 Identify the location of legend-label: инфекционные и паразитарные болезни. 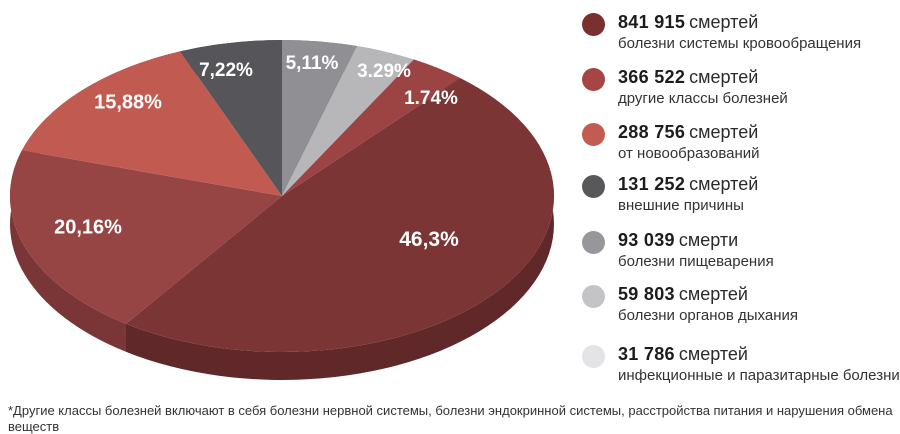
(759, 375).